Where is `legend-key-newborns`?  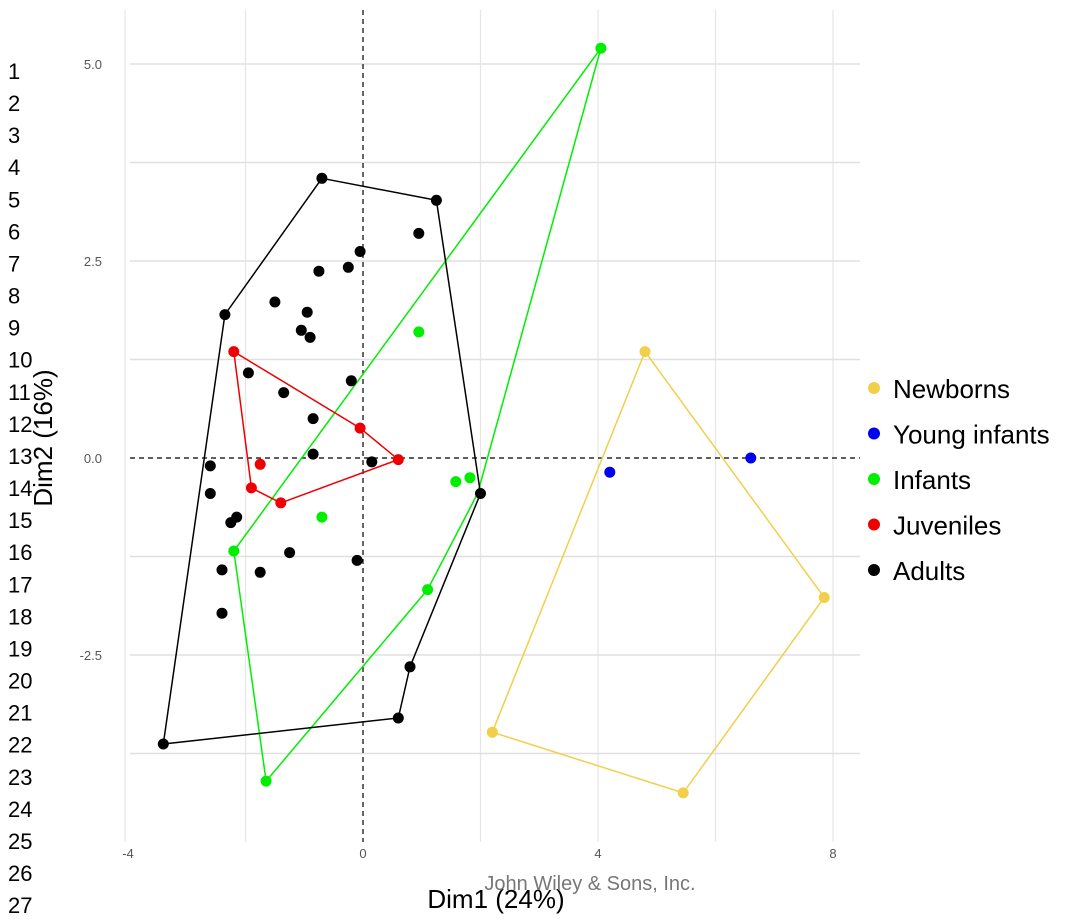 legend-key-newborns is located at coordinates (874, 388).